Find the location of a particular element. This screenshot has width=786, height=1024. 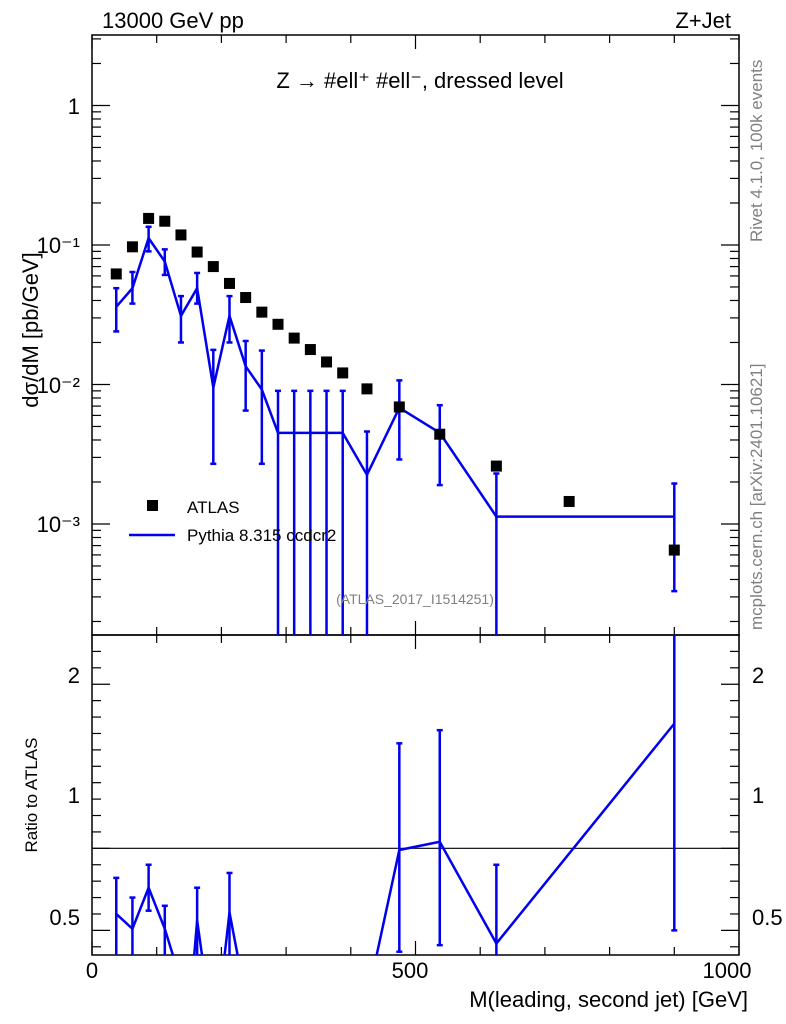

rivet-label: Rivet 4.1.0, 100k events is located at coordinates (756, 151).